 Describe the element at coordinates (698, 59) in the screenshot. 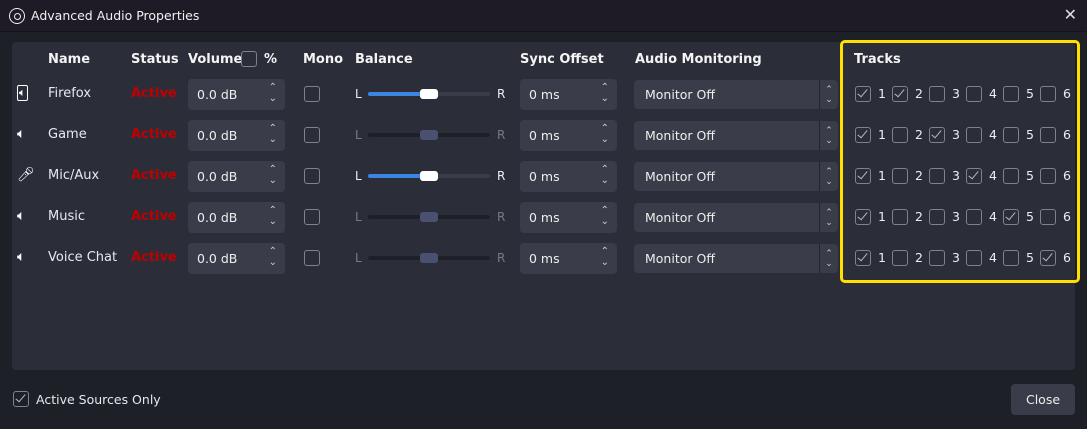

I see `header-audio-monitoring: Audio Monitoring` at that location.